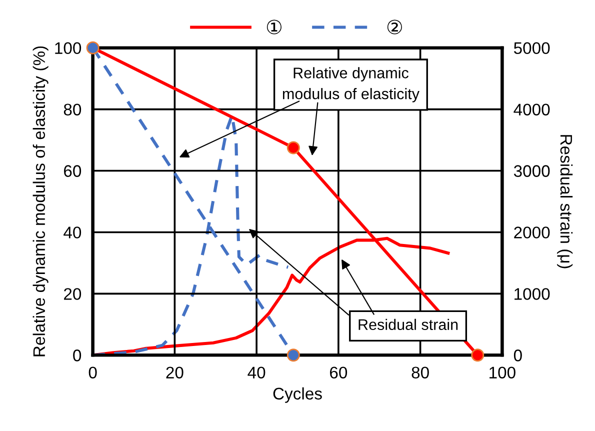  Describe the element at coordinates (420, 372) in the screenshot. I see `x-tick-label: 80` at that location.